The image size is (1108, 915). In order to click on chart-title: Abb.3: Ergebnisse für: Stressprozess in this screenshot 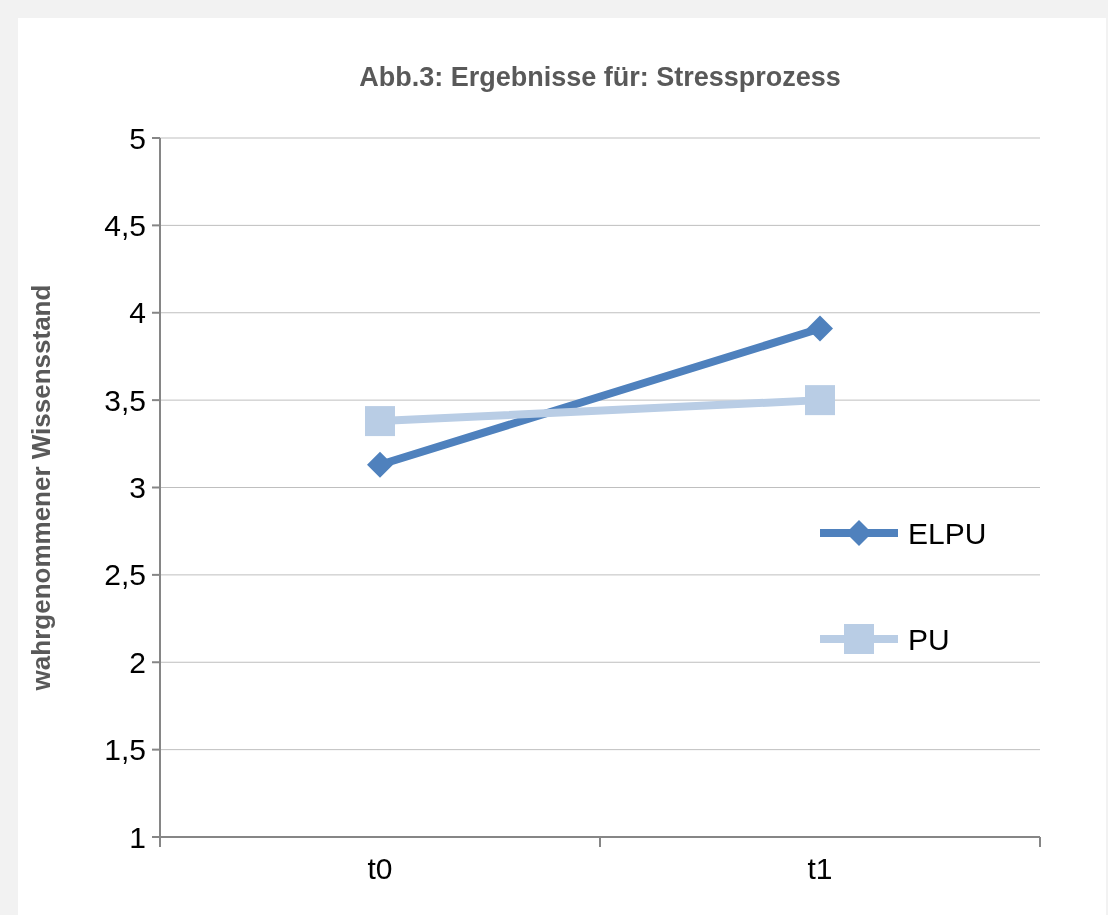, I will do `click(600, 77)`.